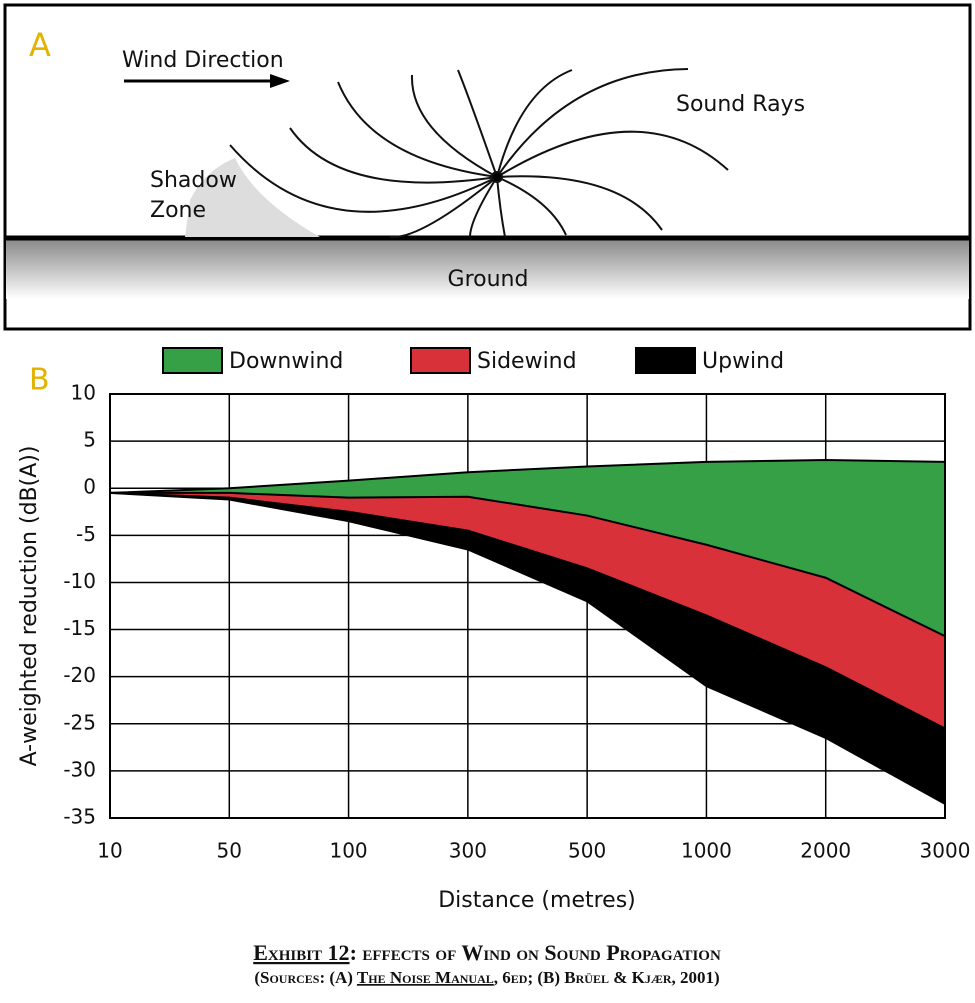 This screenshot has width=975, height=1003. Describe the element at coordinates (740, 104) in the screenshot. I see `rays-label: Sound Rays` at that location.